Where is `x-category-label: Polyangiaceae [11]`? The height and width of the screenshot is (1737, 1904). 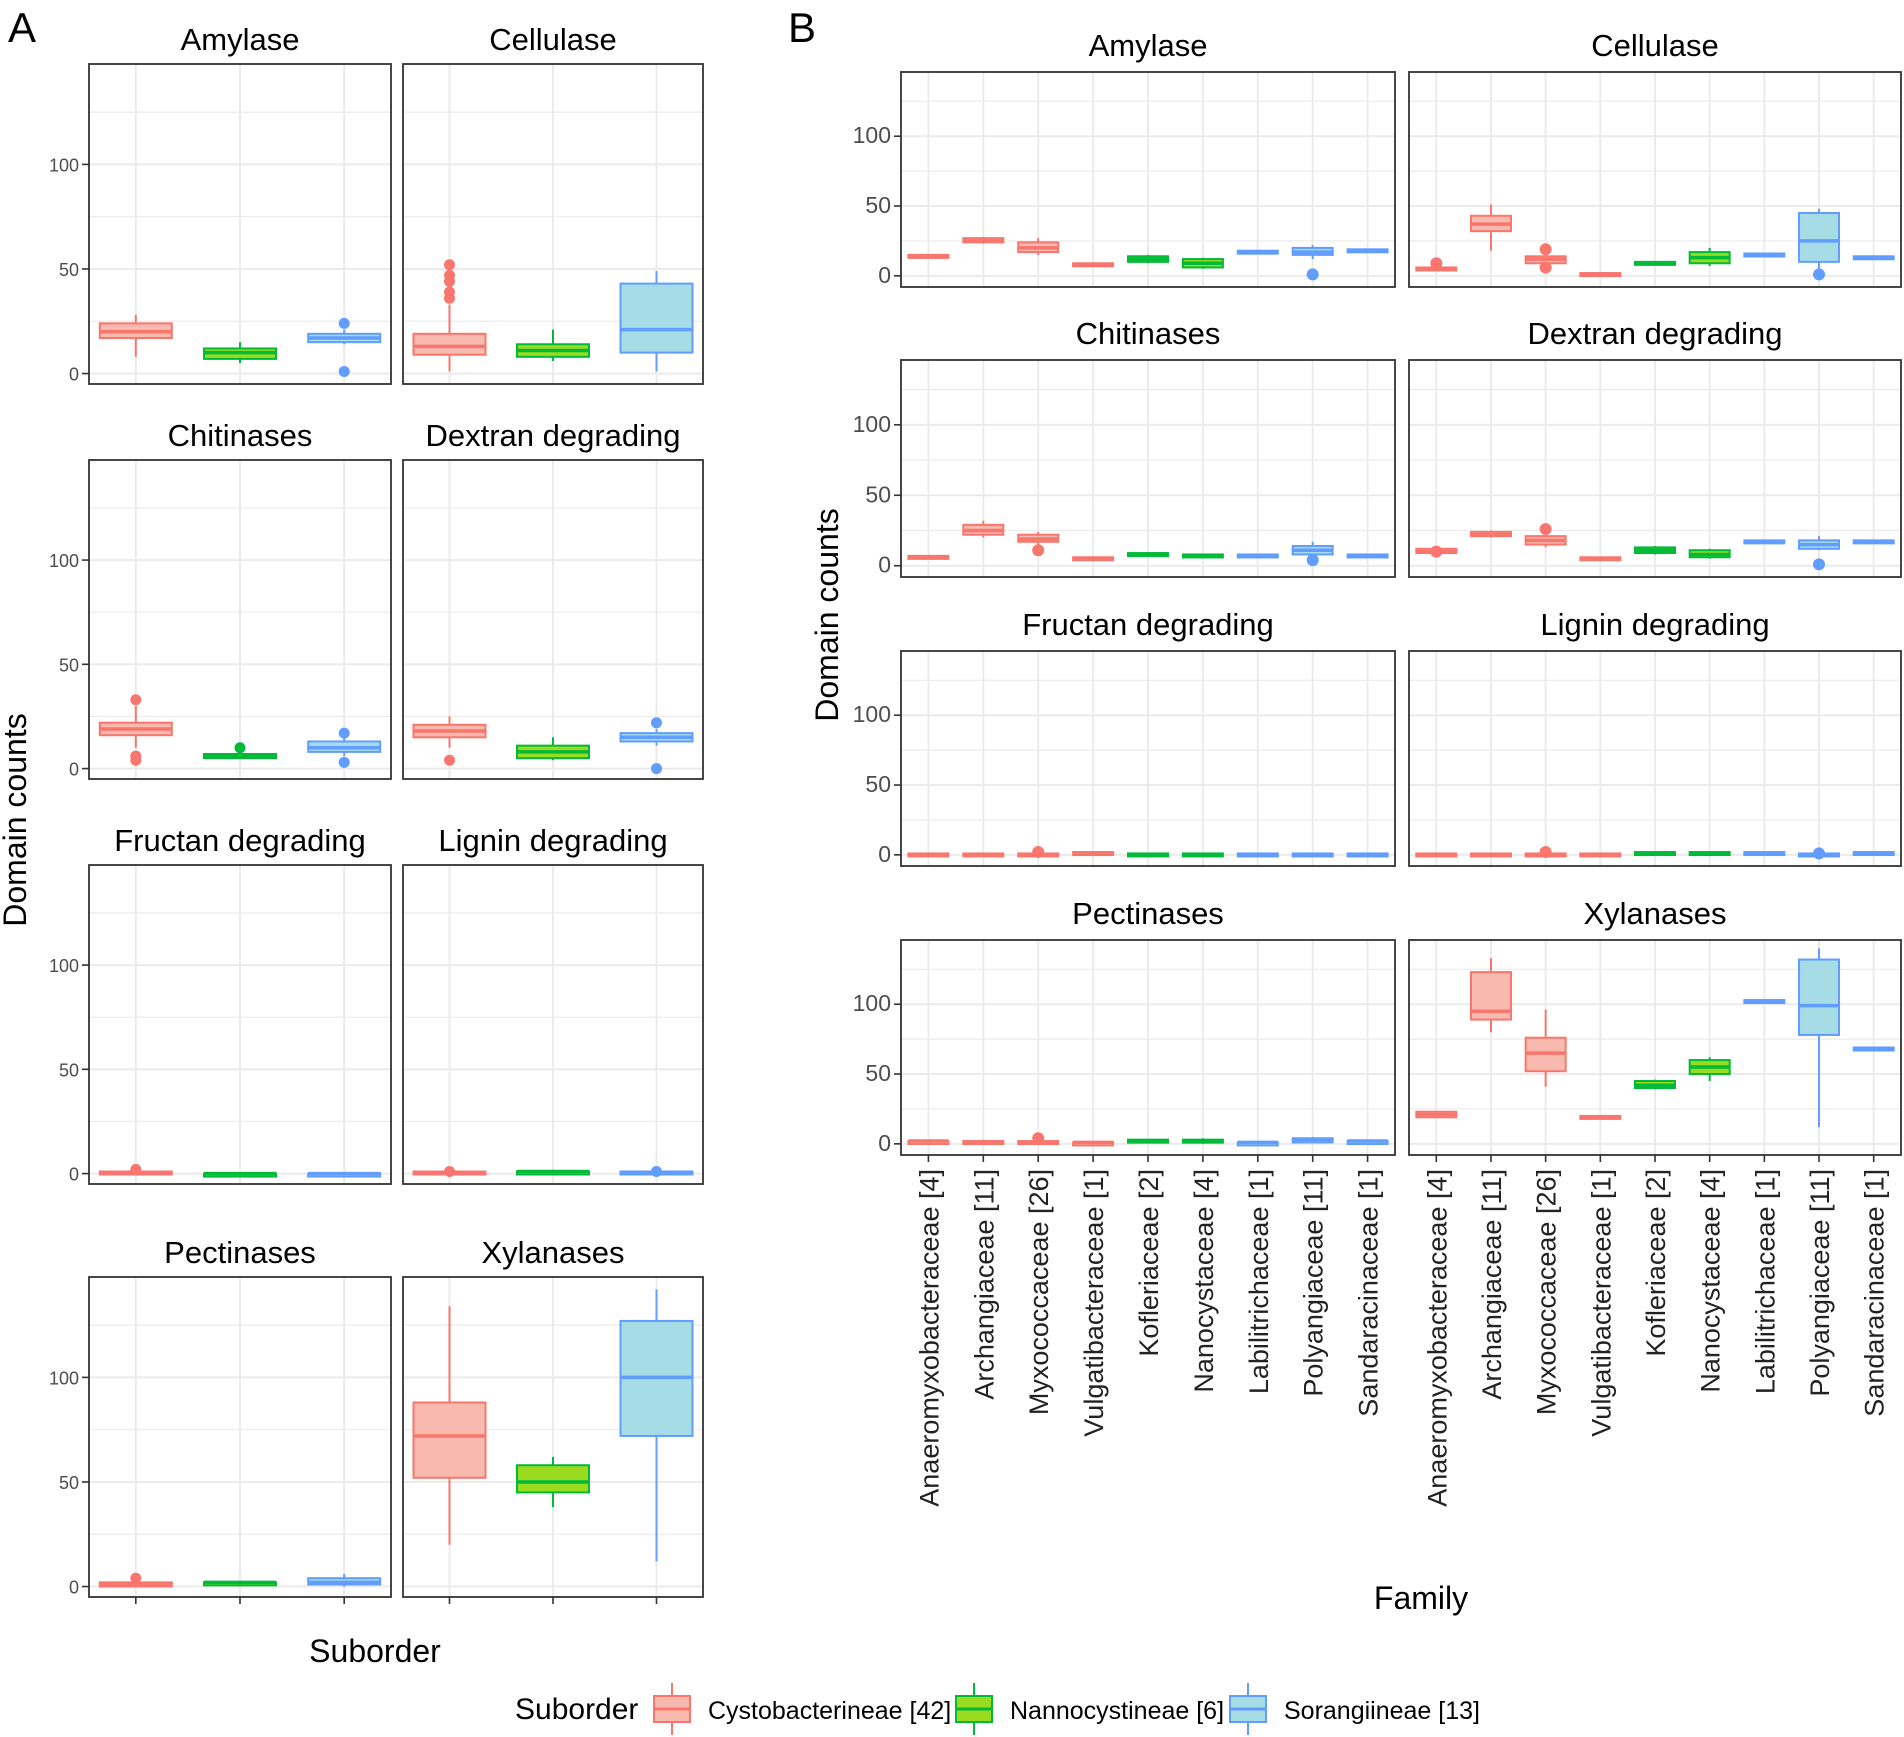
x-category-label: Polyangiaceae [11] is located at coordinates (1820, 1283).